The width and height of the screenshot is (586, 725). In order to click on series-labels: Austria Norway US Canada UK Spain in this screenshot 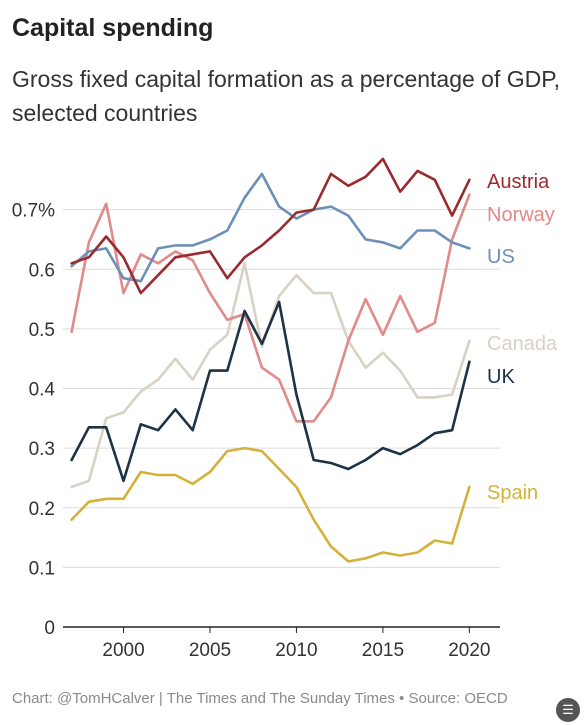, I will do `click(522, 337)`.